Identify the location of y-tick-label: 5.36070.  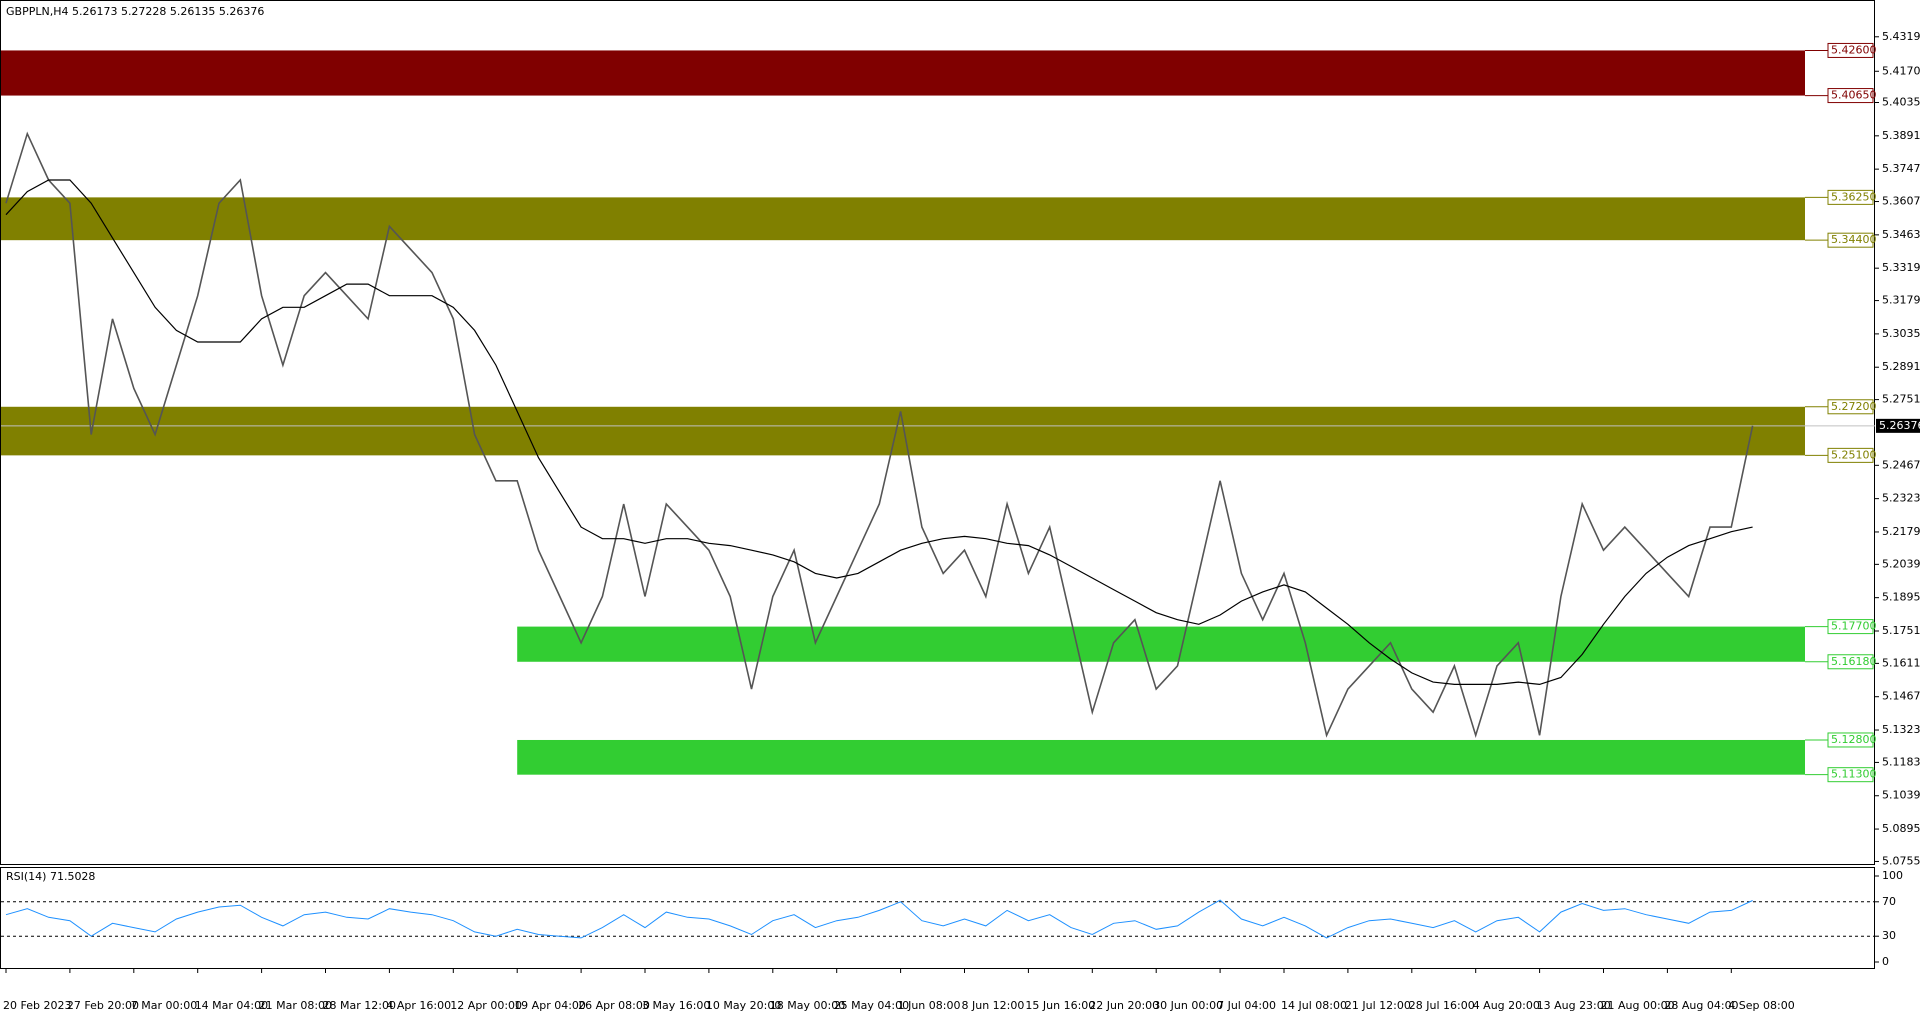
(1901, 201).